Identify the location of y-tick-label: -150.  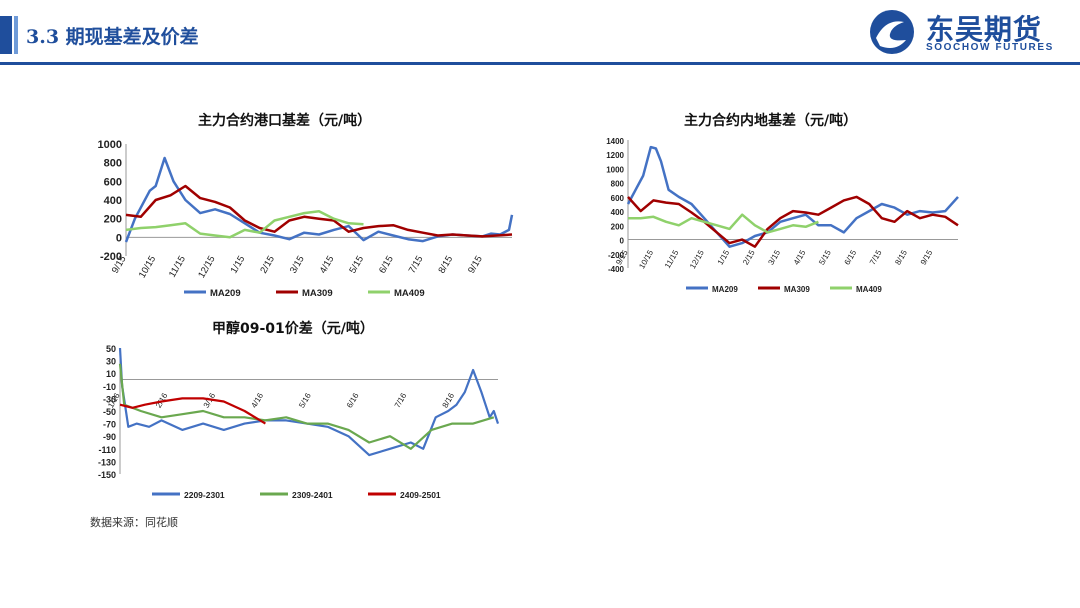
(107, 475).